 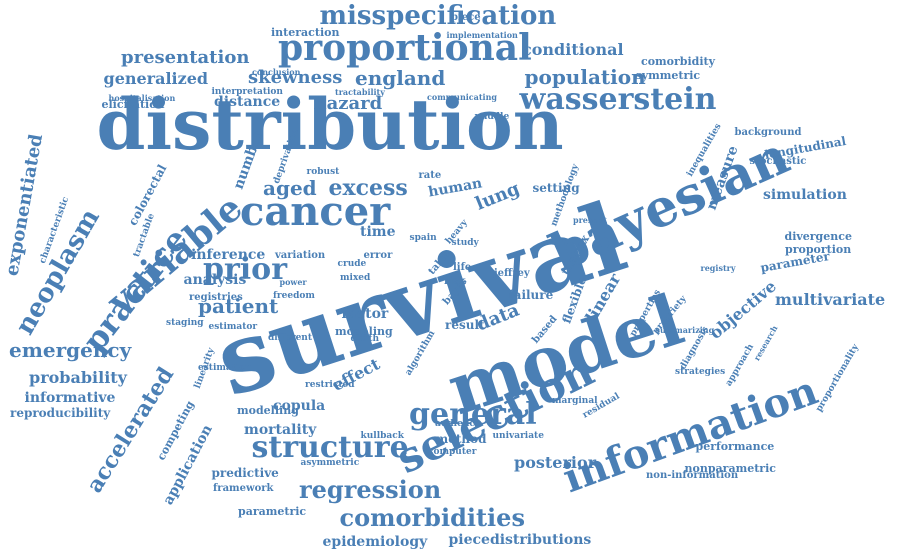 What do you see at coordinates (70, 350) in the screenshot?
I see `cloud-word: emergency` at bounding box center [70, 350].